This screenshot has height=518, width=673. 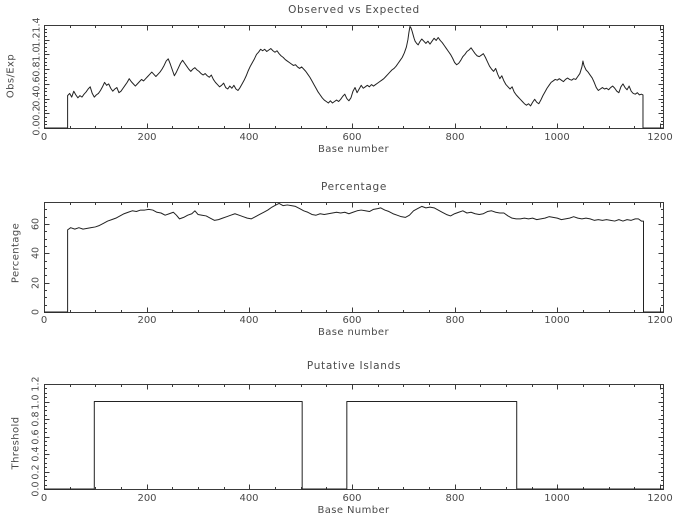 What do you see at coordinates (354, 366) in the screenshot?
I see `chart-title: Putative Islands` at bounding box center [354, 366].